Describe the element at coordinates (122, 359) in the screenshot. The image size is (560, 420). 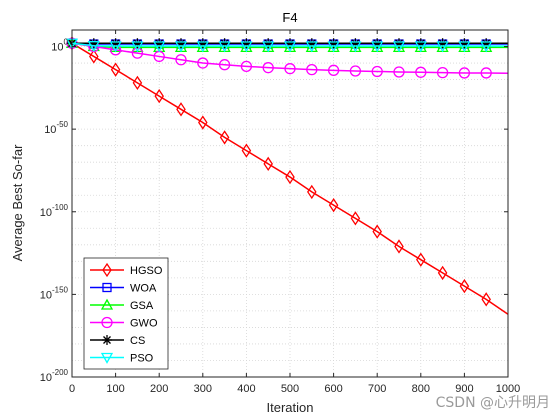
I see `legend-item: PSO` at that location.